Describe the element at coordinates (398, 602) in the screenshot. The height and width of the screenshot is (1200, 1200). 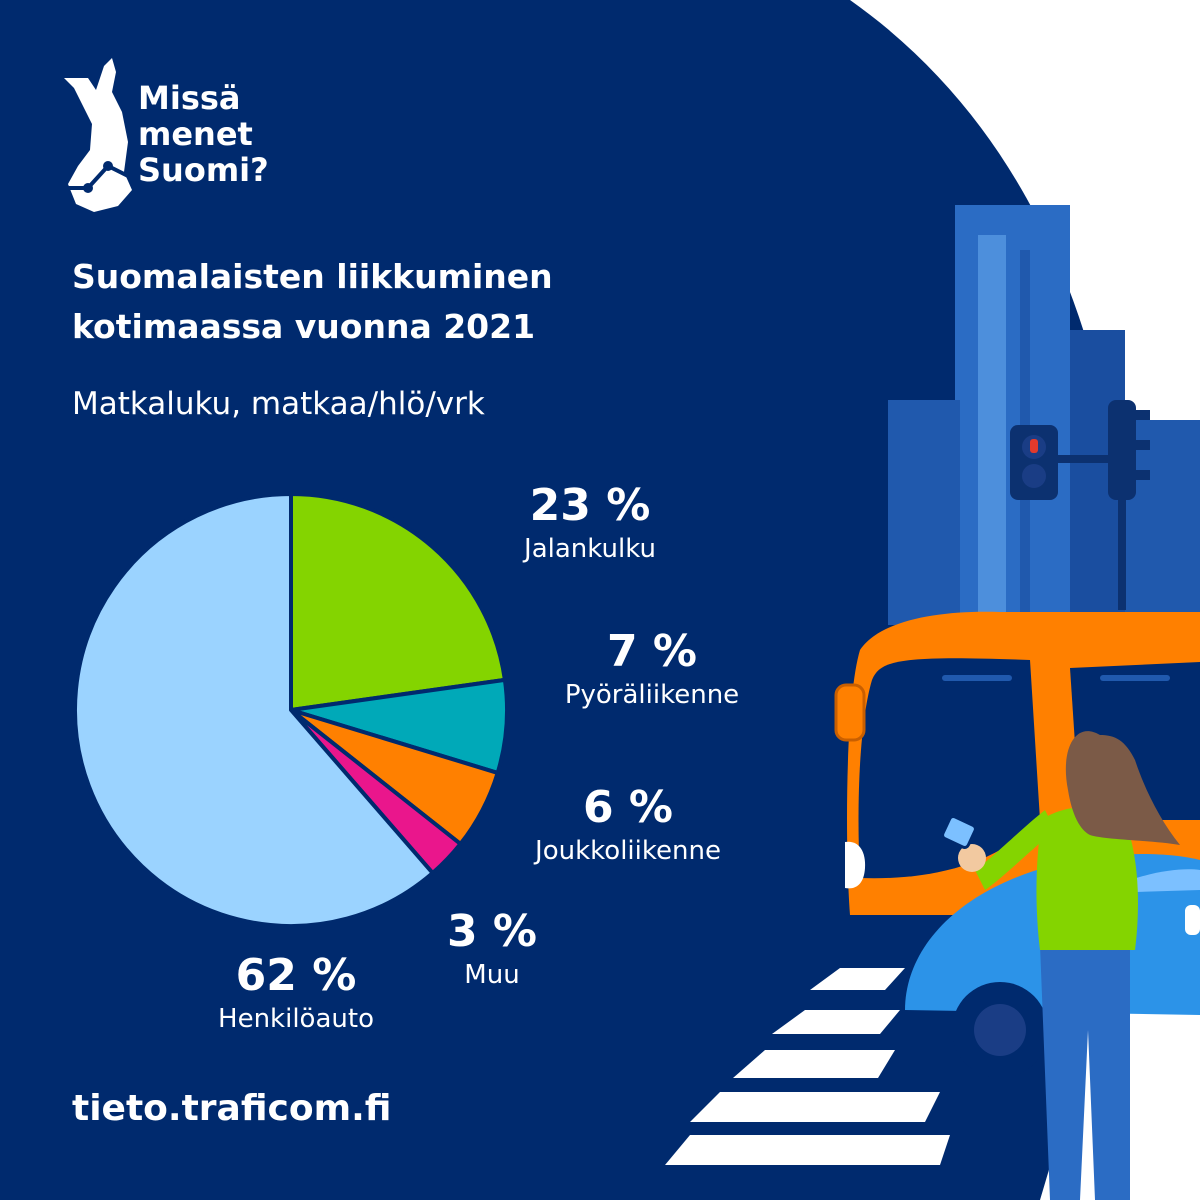
I see `pie-slice-jalankulku` at that location.